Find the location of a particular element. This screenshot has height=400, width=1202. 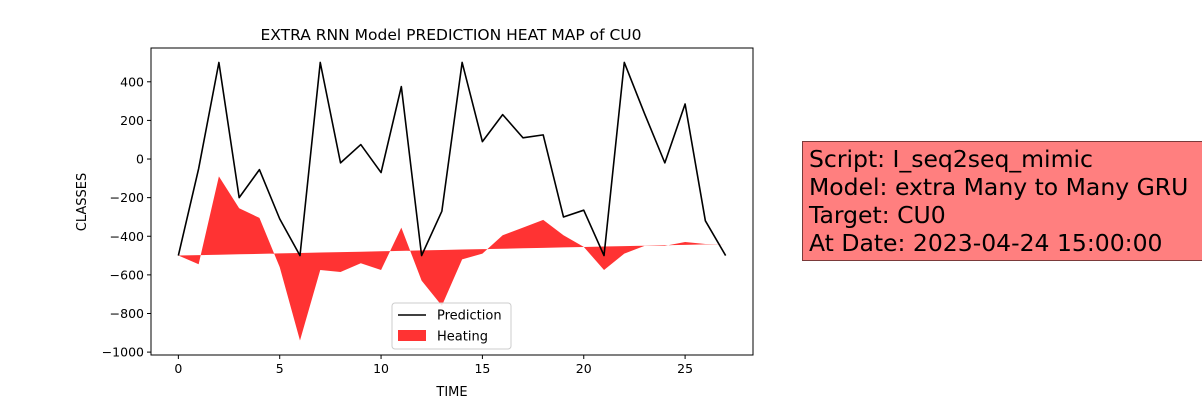

x-tick-label: 25 is located at coordinates (685, 368).